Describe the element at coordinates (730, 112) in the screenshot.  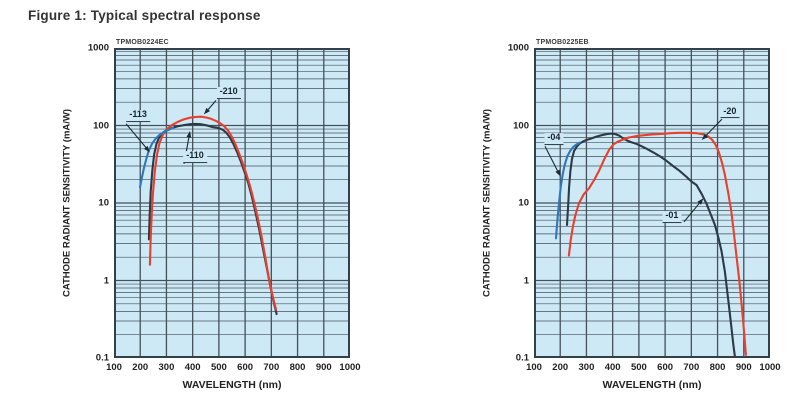
I see `curve-label-20: -20` at that location.